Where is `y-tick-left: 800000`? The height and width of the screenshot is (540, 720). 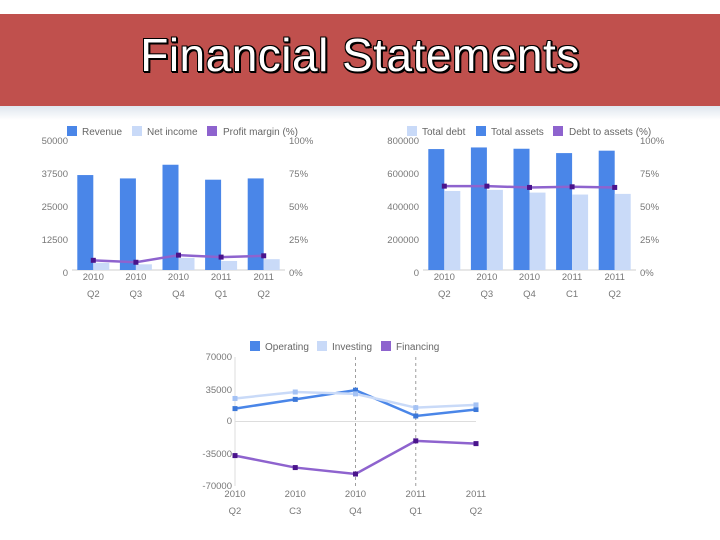
y-tick-left: 800000 is located at coordinates (403, 141).